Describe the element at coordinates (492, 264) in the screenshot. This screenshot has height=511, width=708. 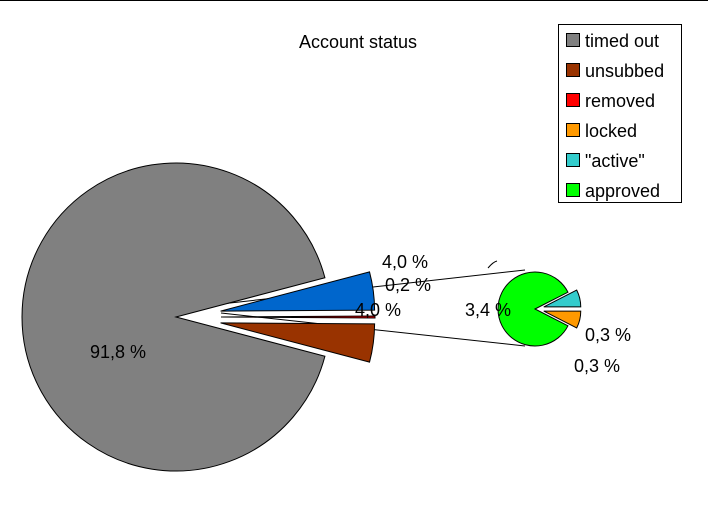
I see `label-leader-line` at that location.